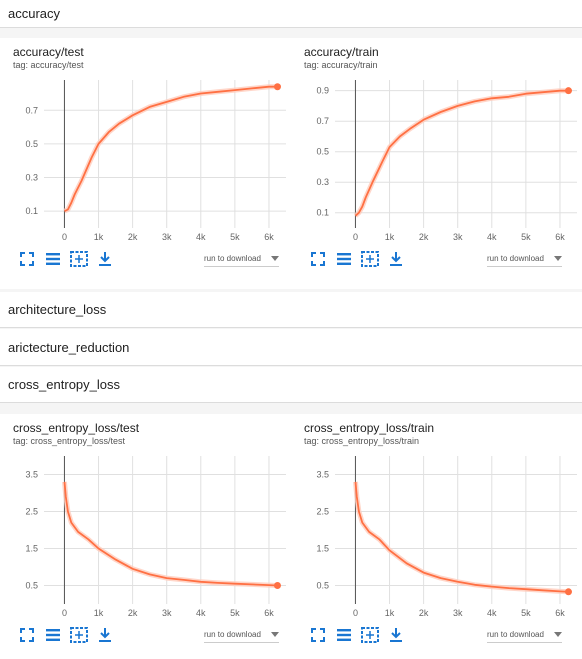 The width and height of the screenshot is (582, 659). What do you see at coordinates (322, 91) in the screenshot?
I see `y-tick-label: 0.9` at bounding box center [322, 91].